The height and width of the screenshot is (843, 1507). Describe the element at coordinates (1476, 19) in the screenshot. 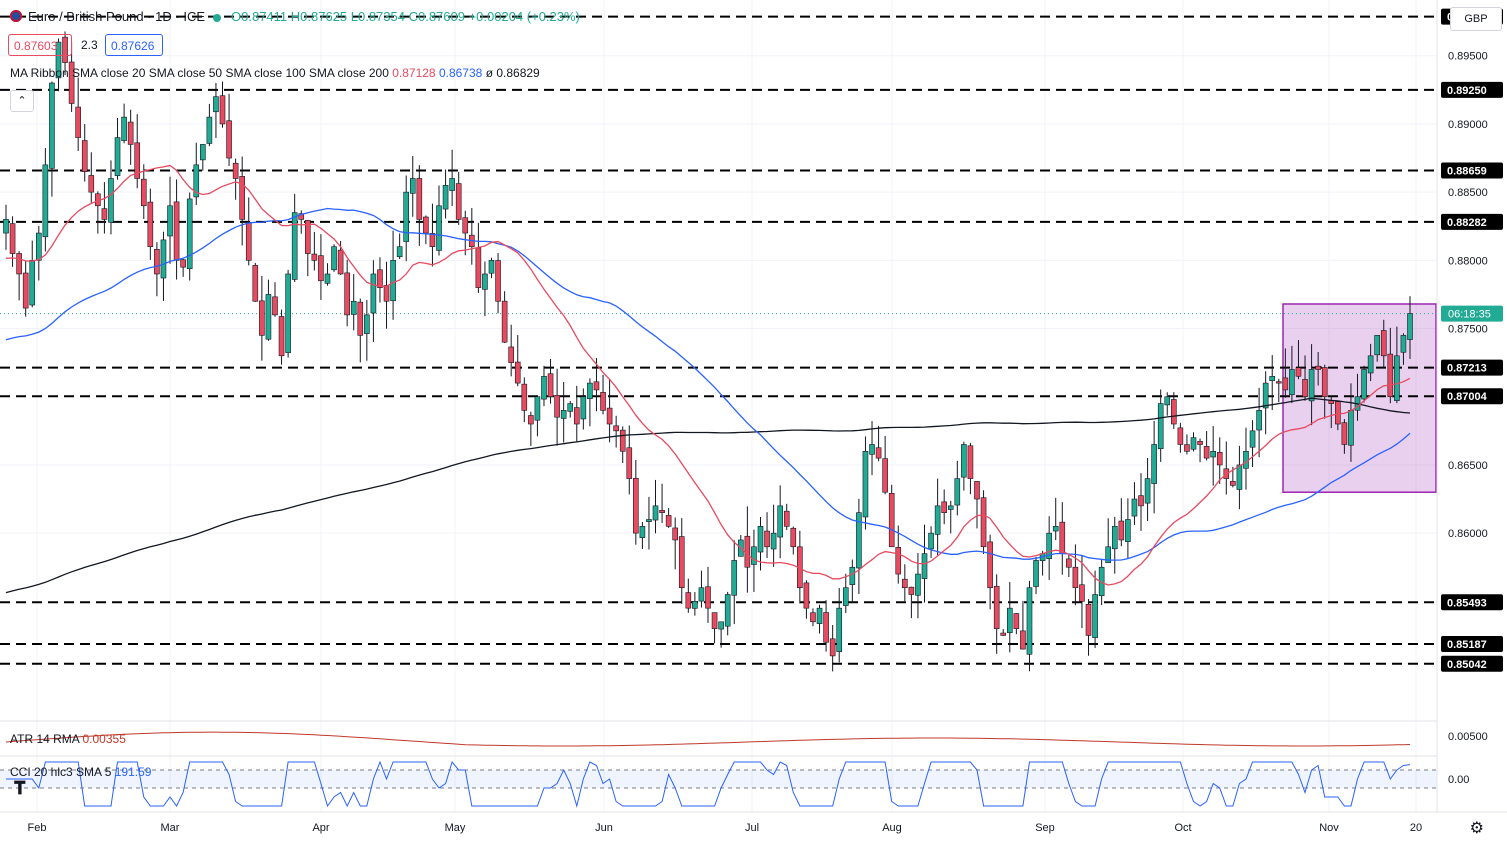

I see `currency-selector: GBP` at that location.